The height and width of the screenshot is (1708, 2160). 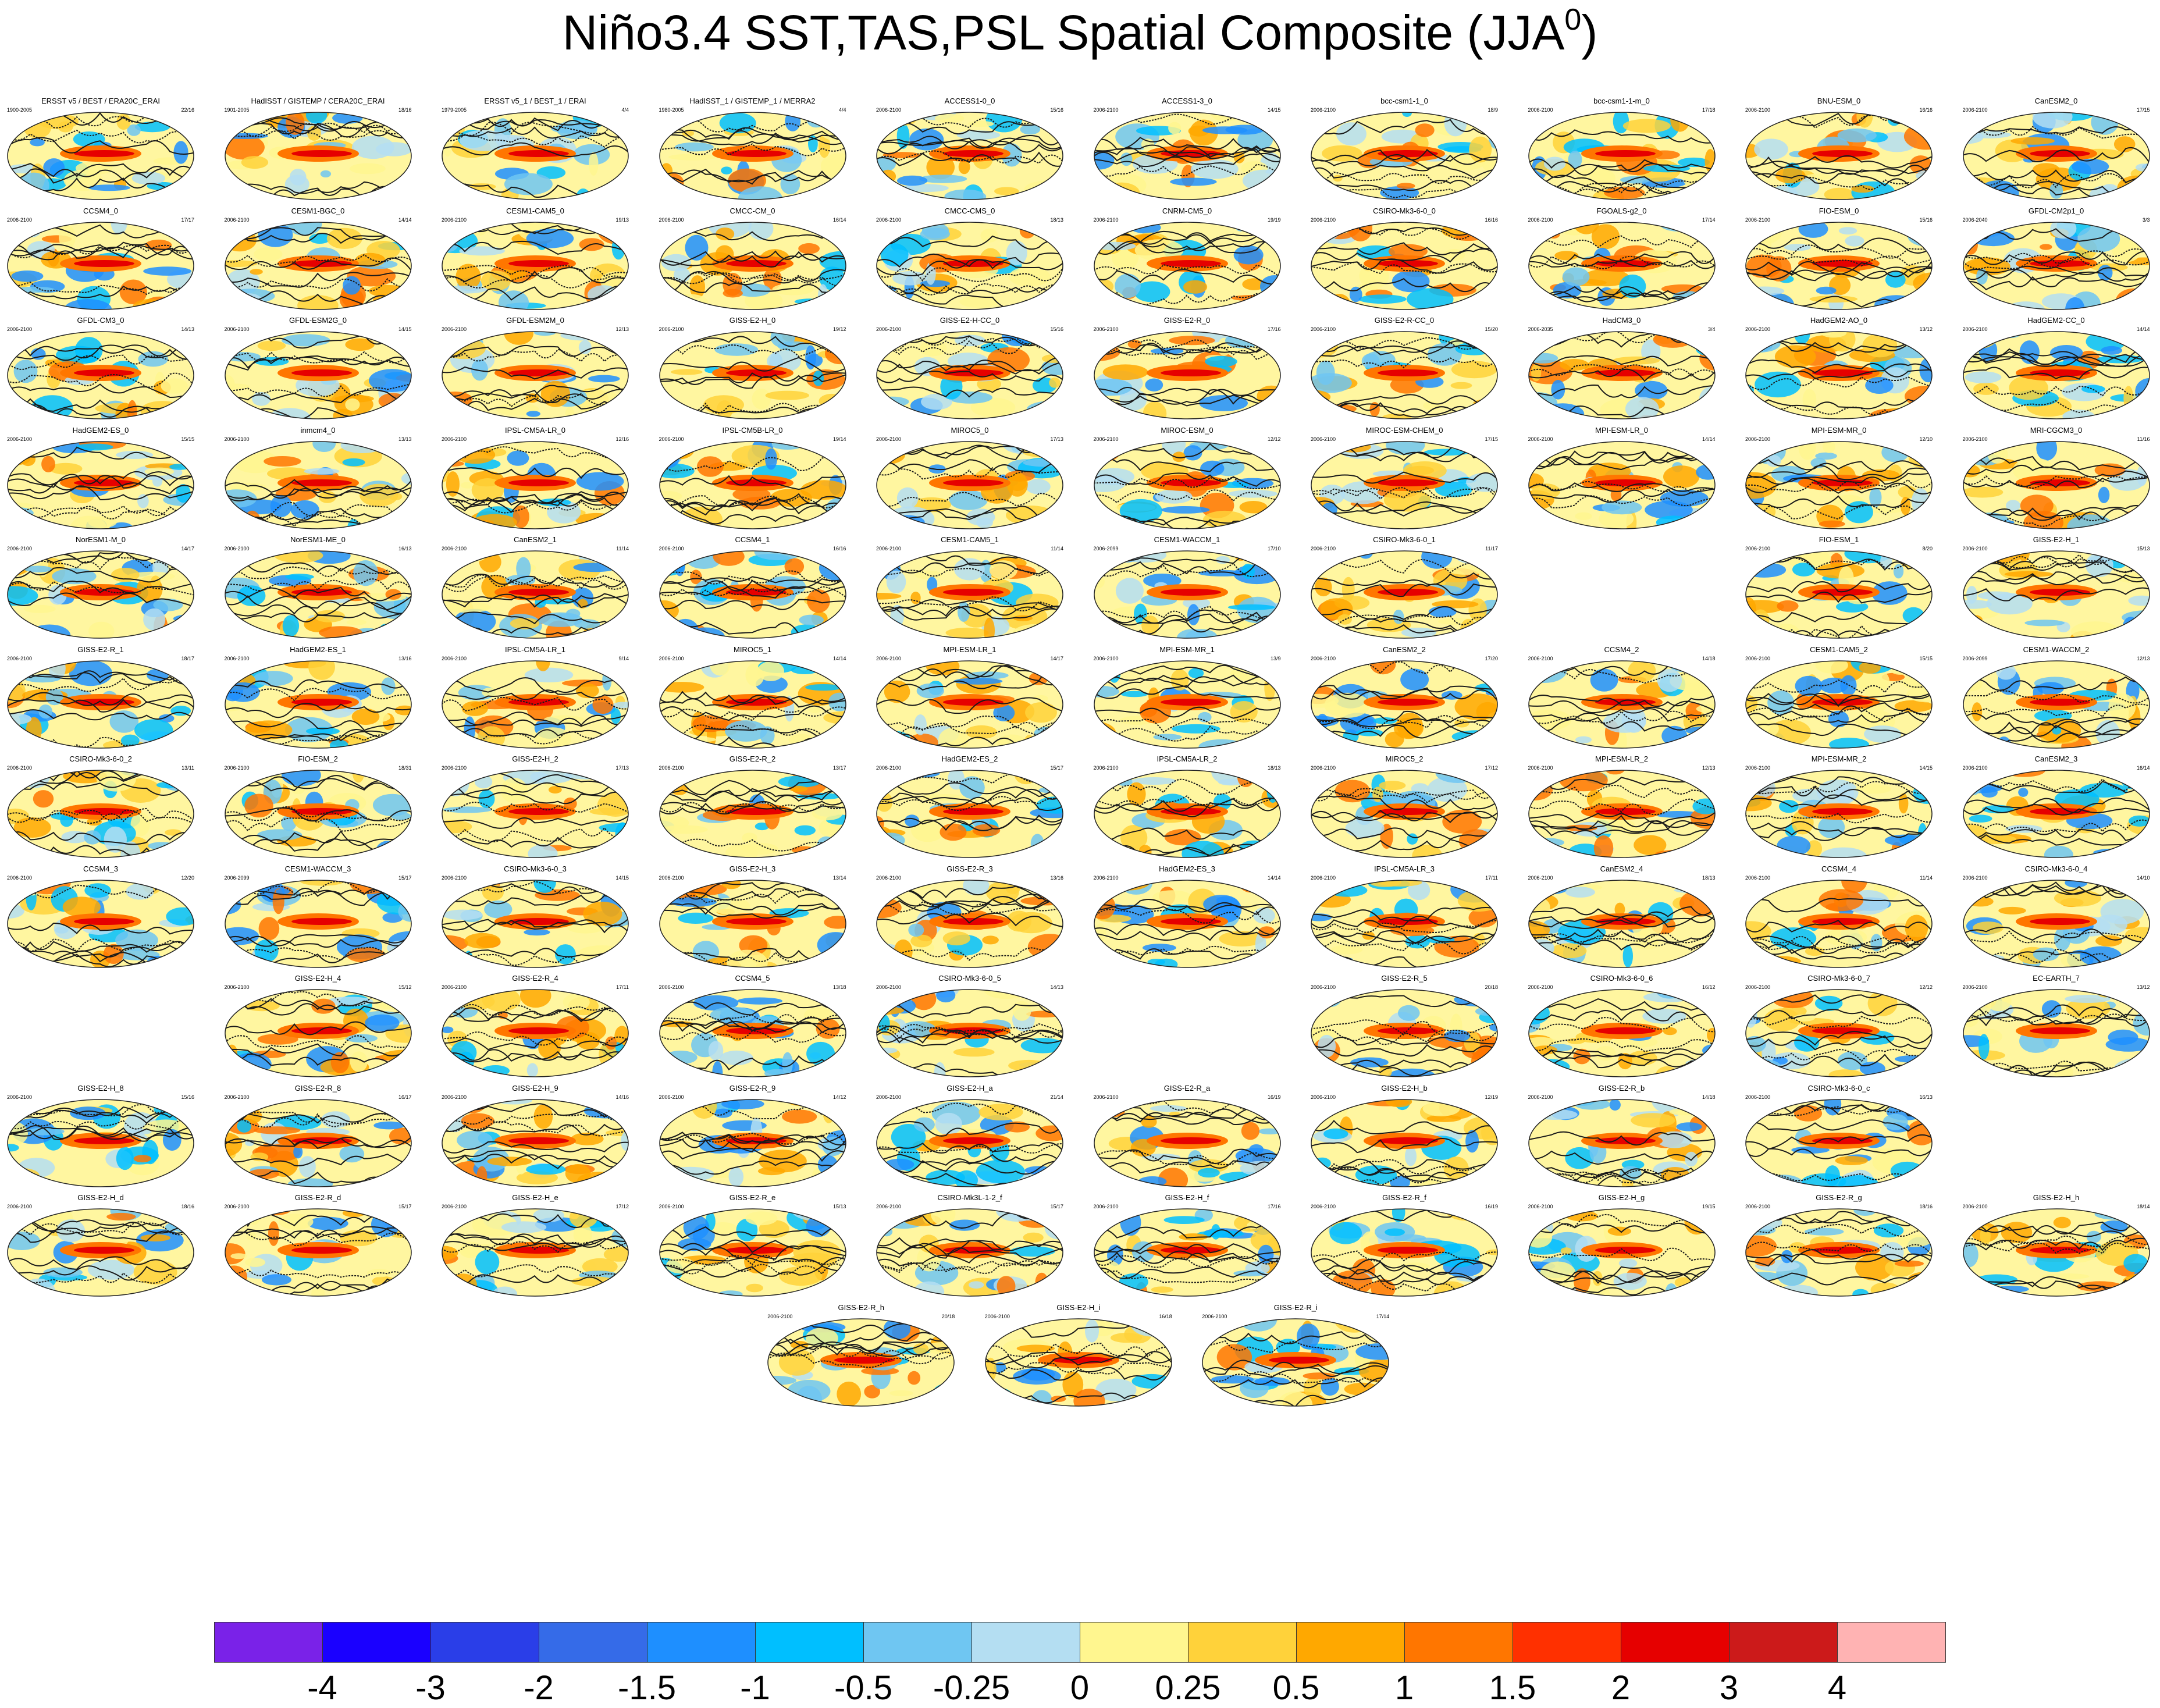 I want to click on panel-title: GFDL-ESM2G_0, so click(x=318, y=320).